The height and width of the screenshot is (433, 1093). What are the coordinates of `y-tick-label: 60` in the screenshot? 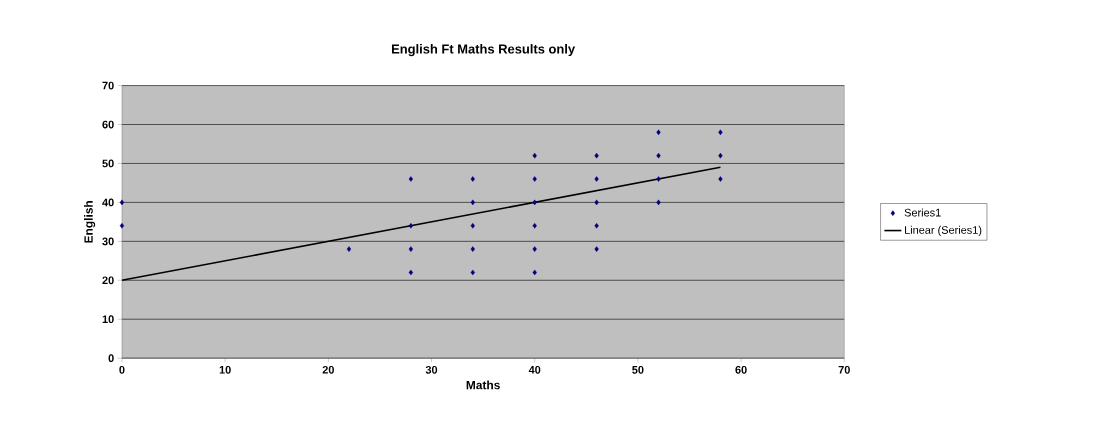 It's located at (108, 124).